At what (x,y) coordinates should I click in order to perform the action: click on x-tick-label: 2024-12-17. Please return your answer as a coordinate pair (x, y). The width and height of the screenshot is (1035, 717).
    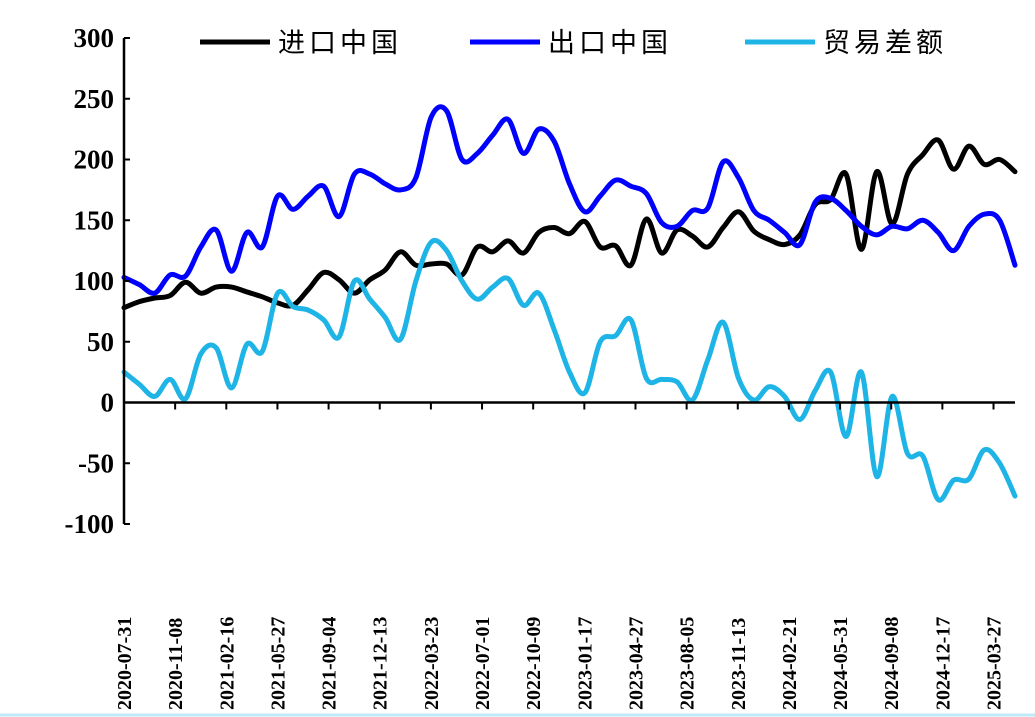
    Looking at the image, I should click on (943, 663).